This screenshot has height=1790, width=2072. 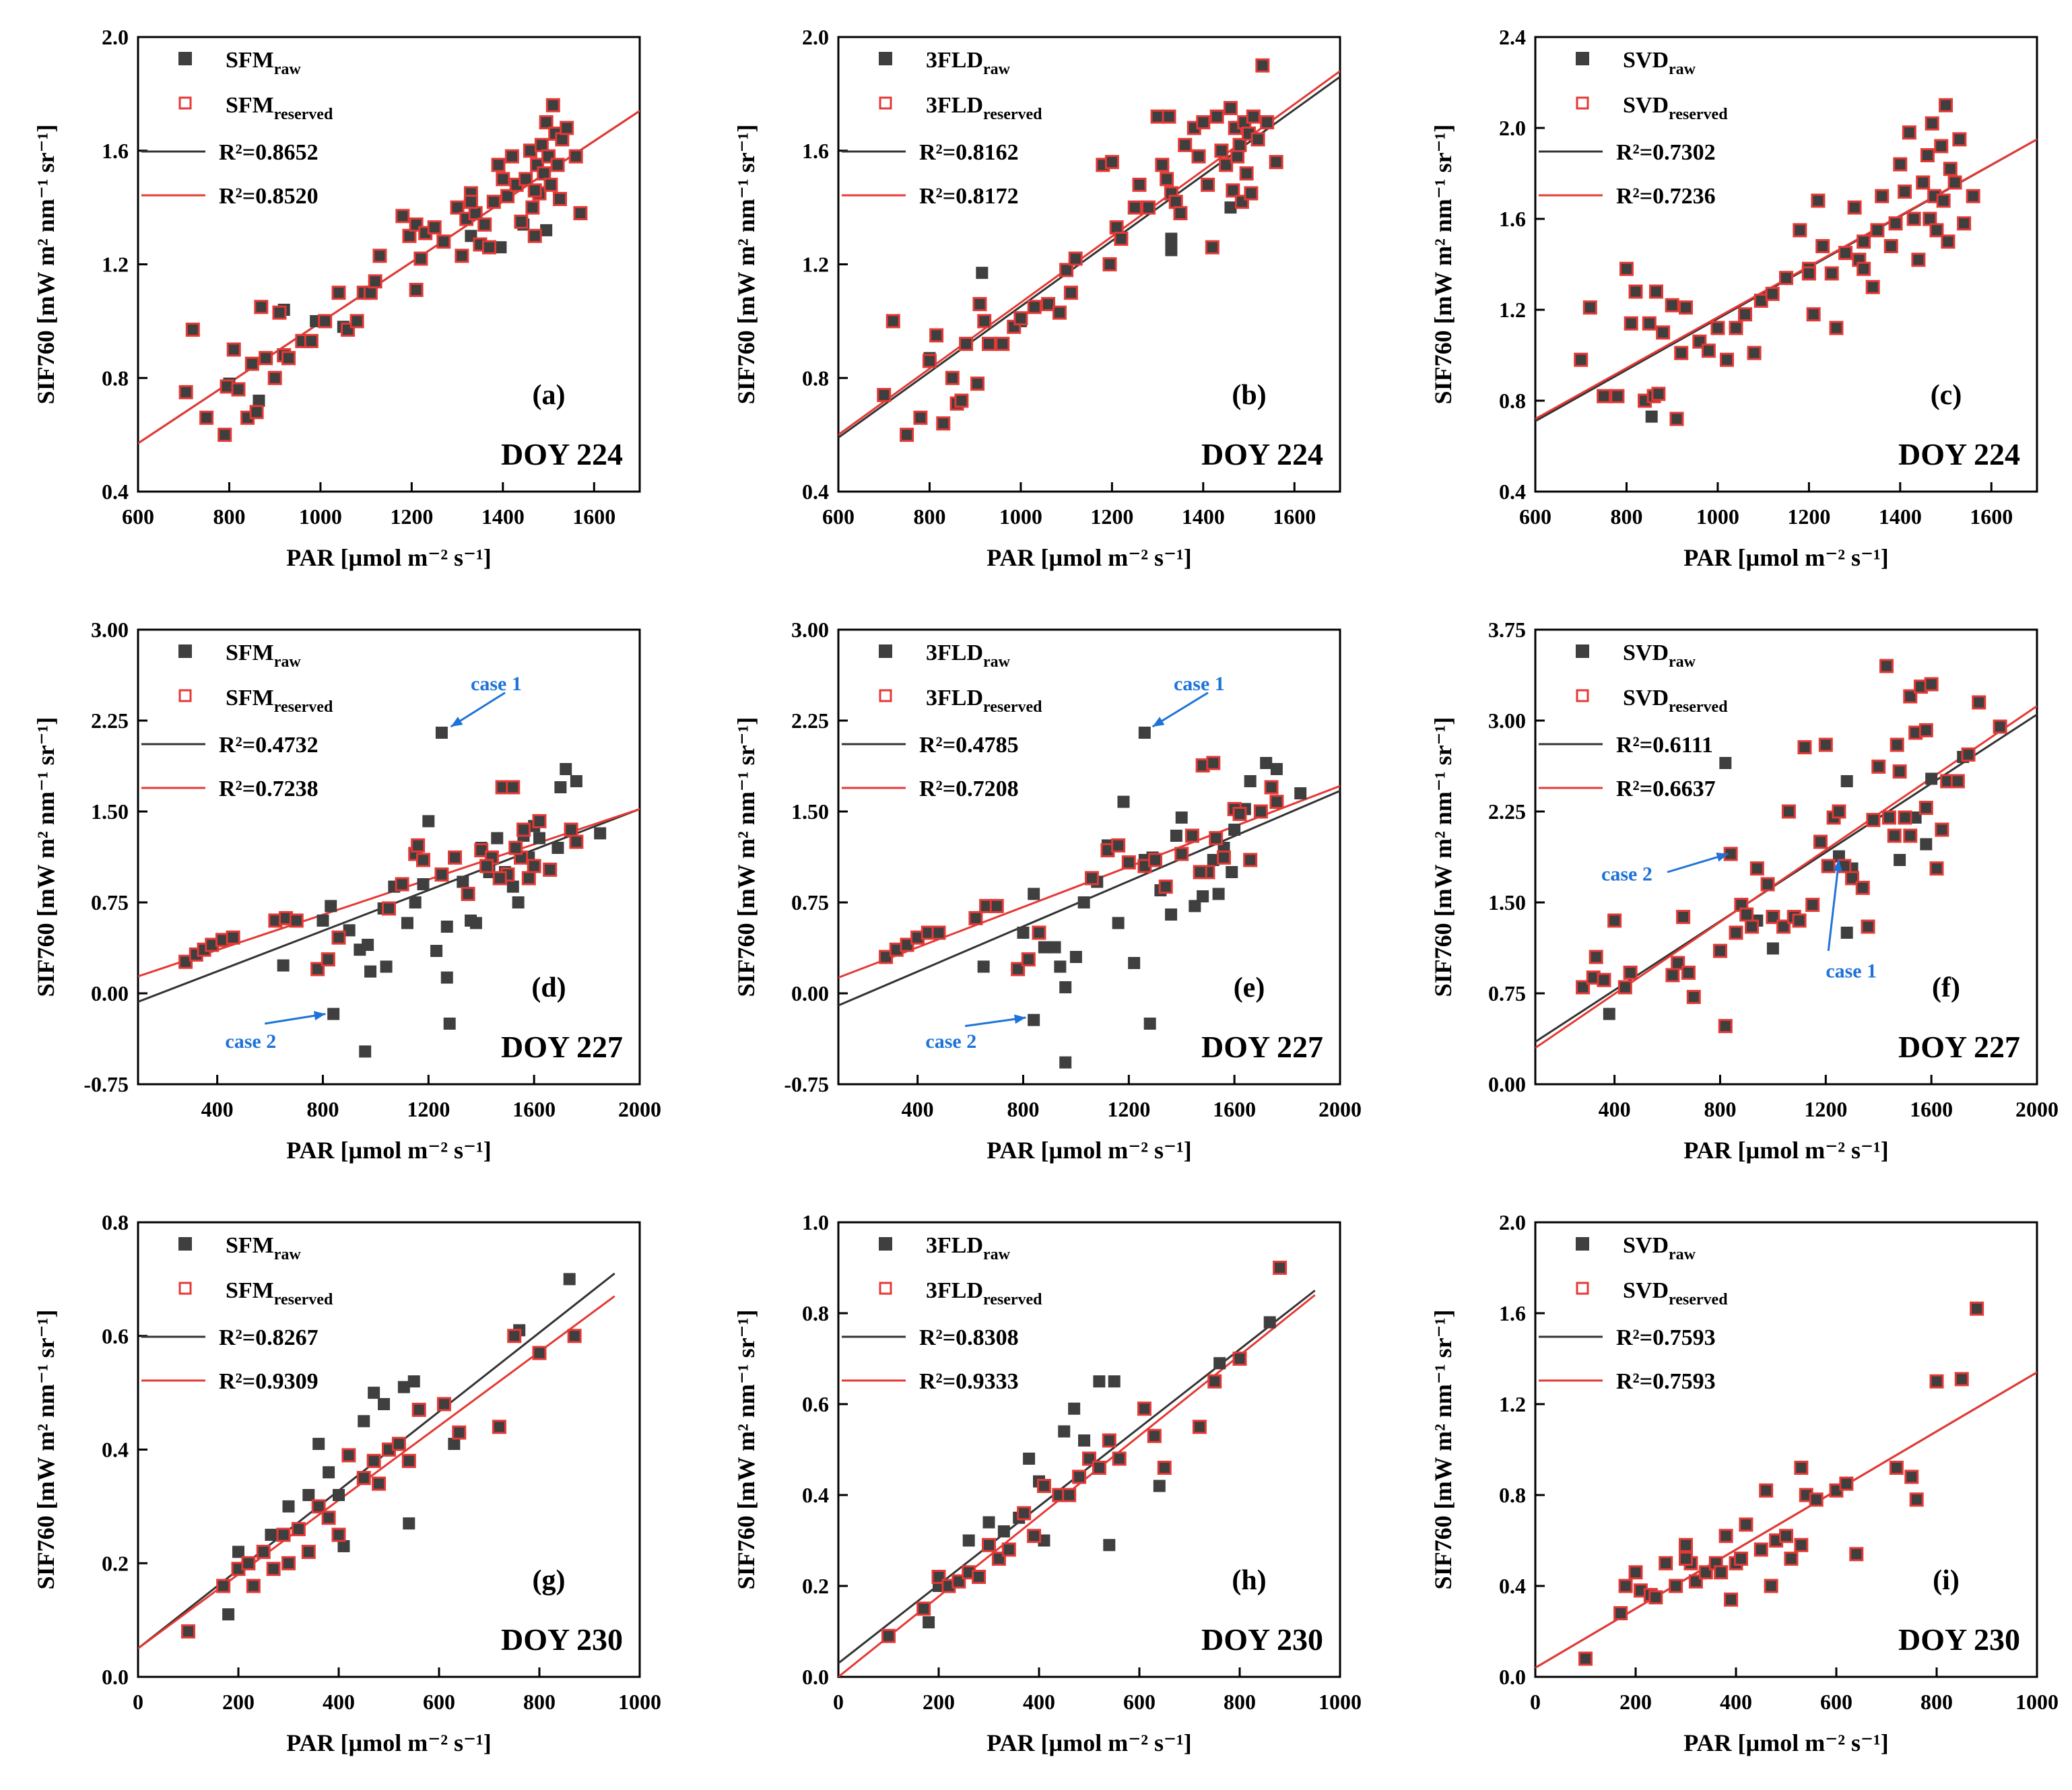 What do you see at coordinates (269, 1337) in the screenshot?
I see `legend-r2-raw: R²=0.8267` at bounding box center [269, 1337].